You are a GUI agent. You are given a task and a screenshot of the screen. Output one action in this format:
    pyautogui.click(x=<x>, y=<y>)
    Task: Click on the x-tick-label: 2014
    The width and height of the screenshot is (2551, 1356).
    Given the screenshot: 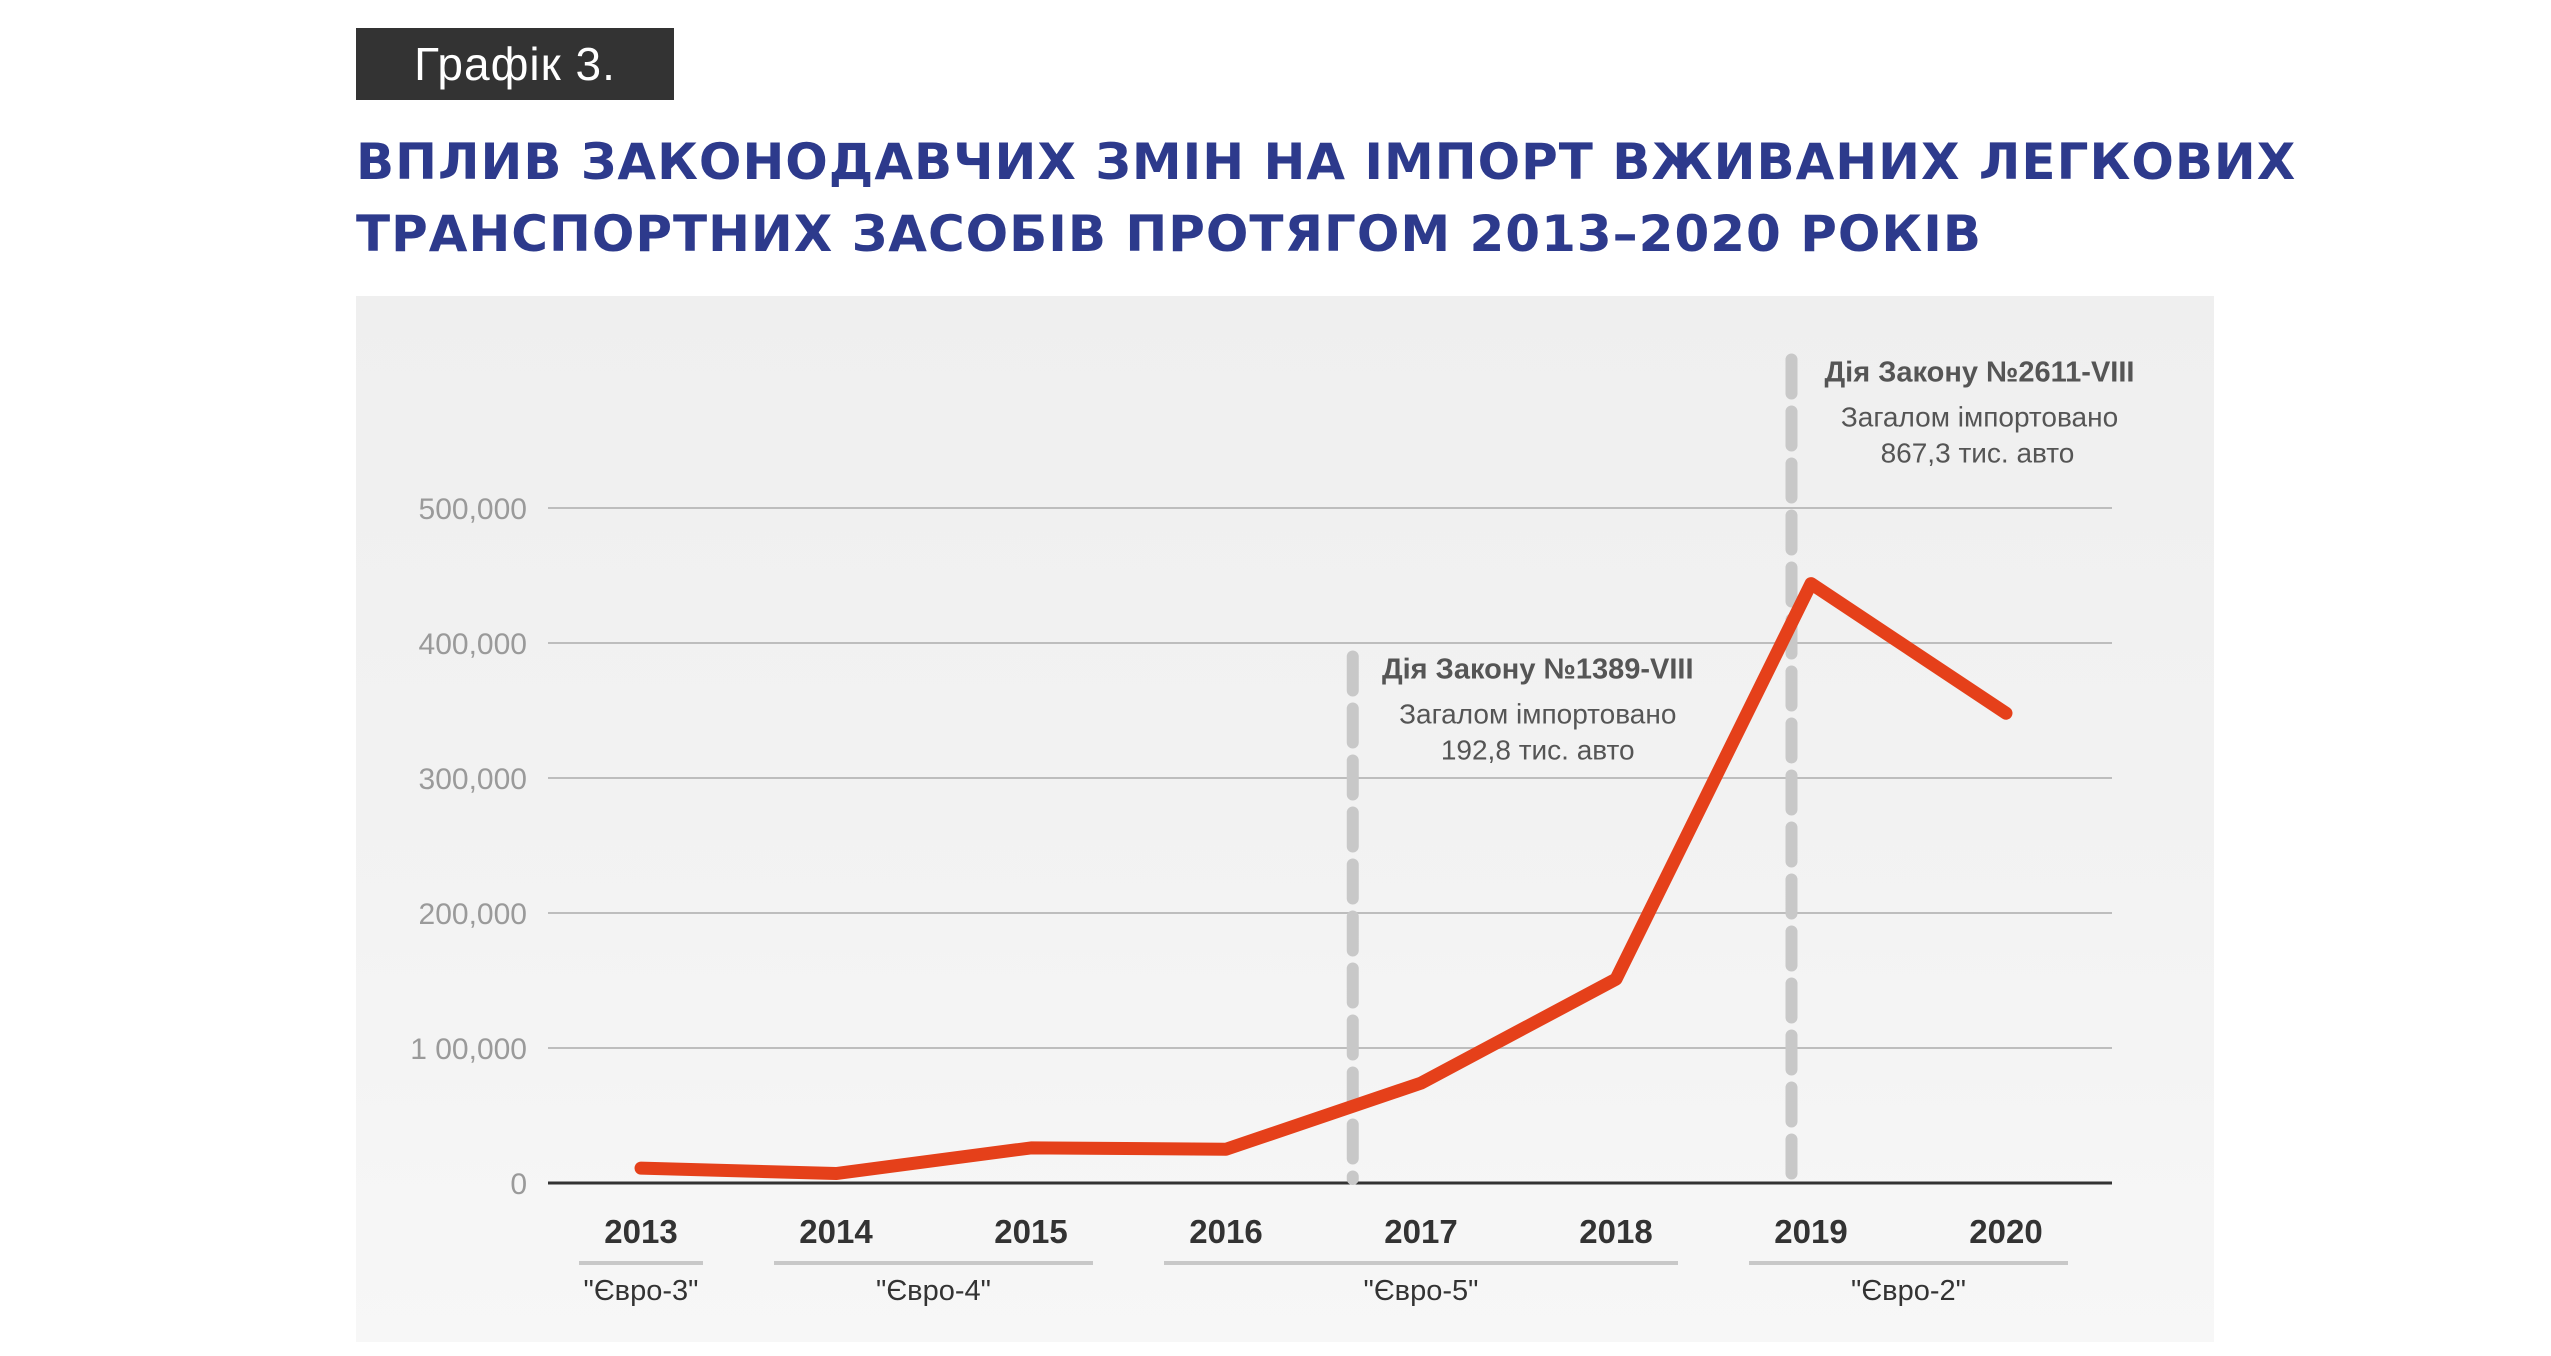 What is the action you would take?
    pyautogui.click(x=836, y=1231)
    